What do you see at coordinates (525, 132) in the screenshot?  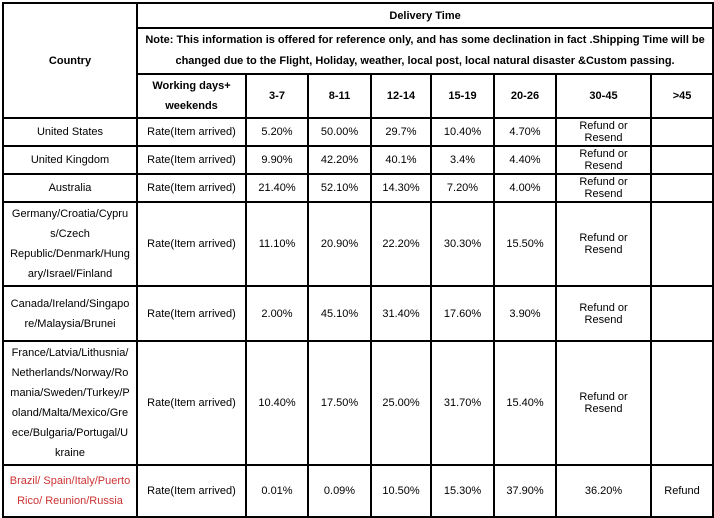 I see `value-cell: 4.70%` at bounding box center [525, 132].